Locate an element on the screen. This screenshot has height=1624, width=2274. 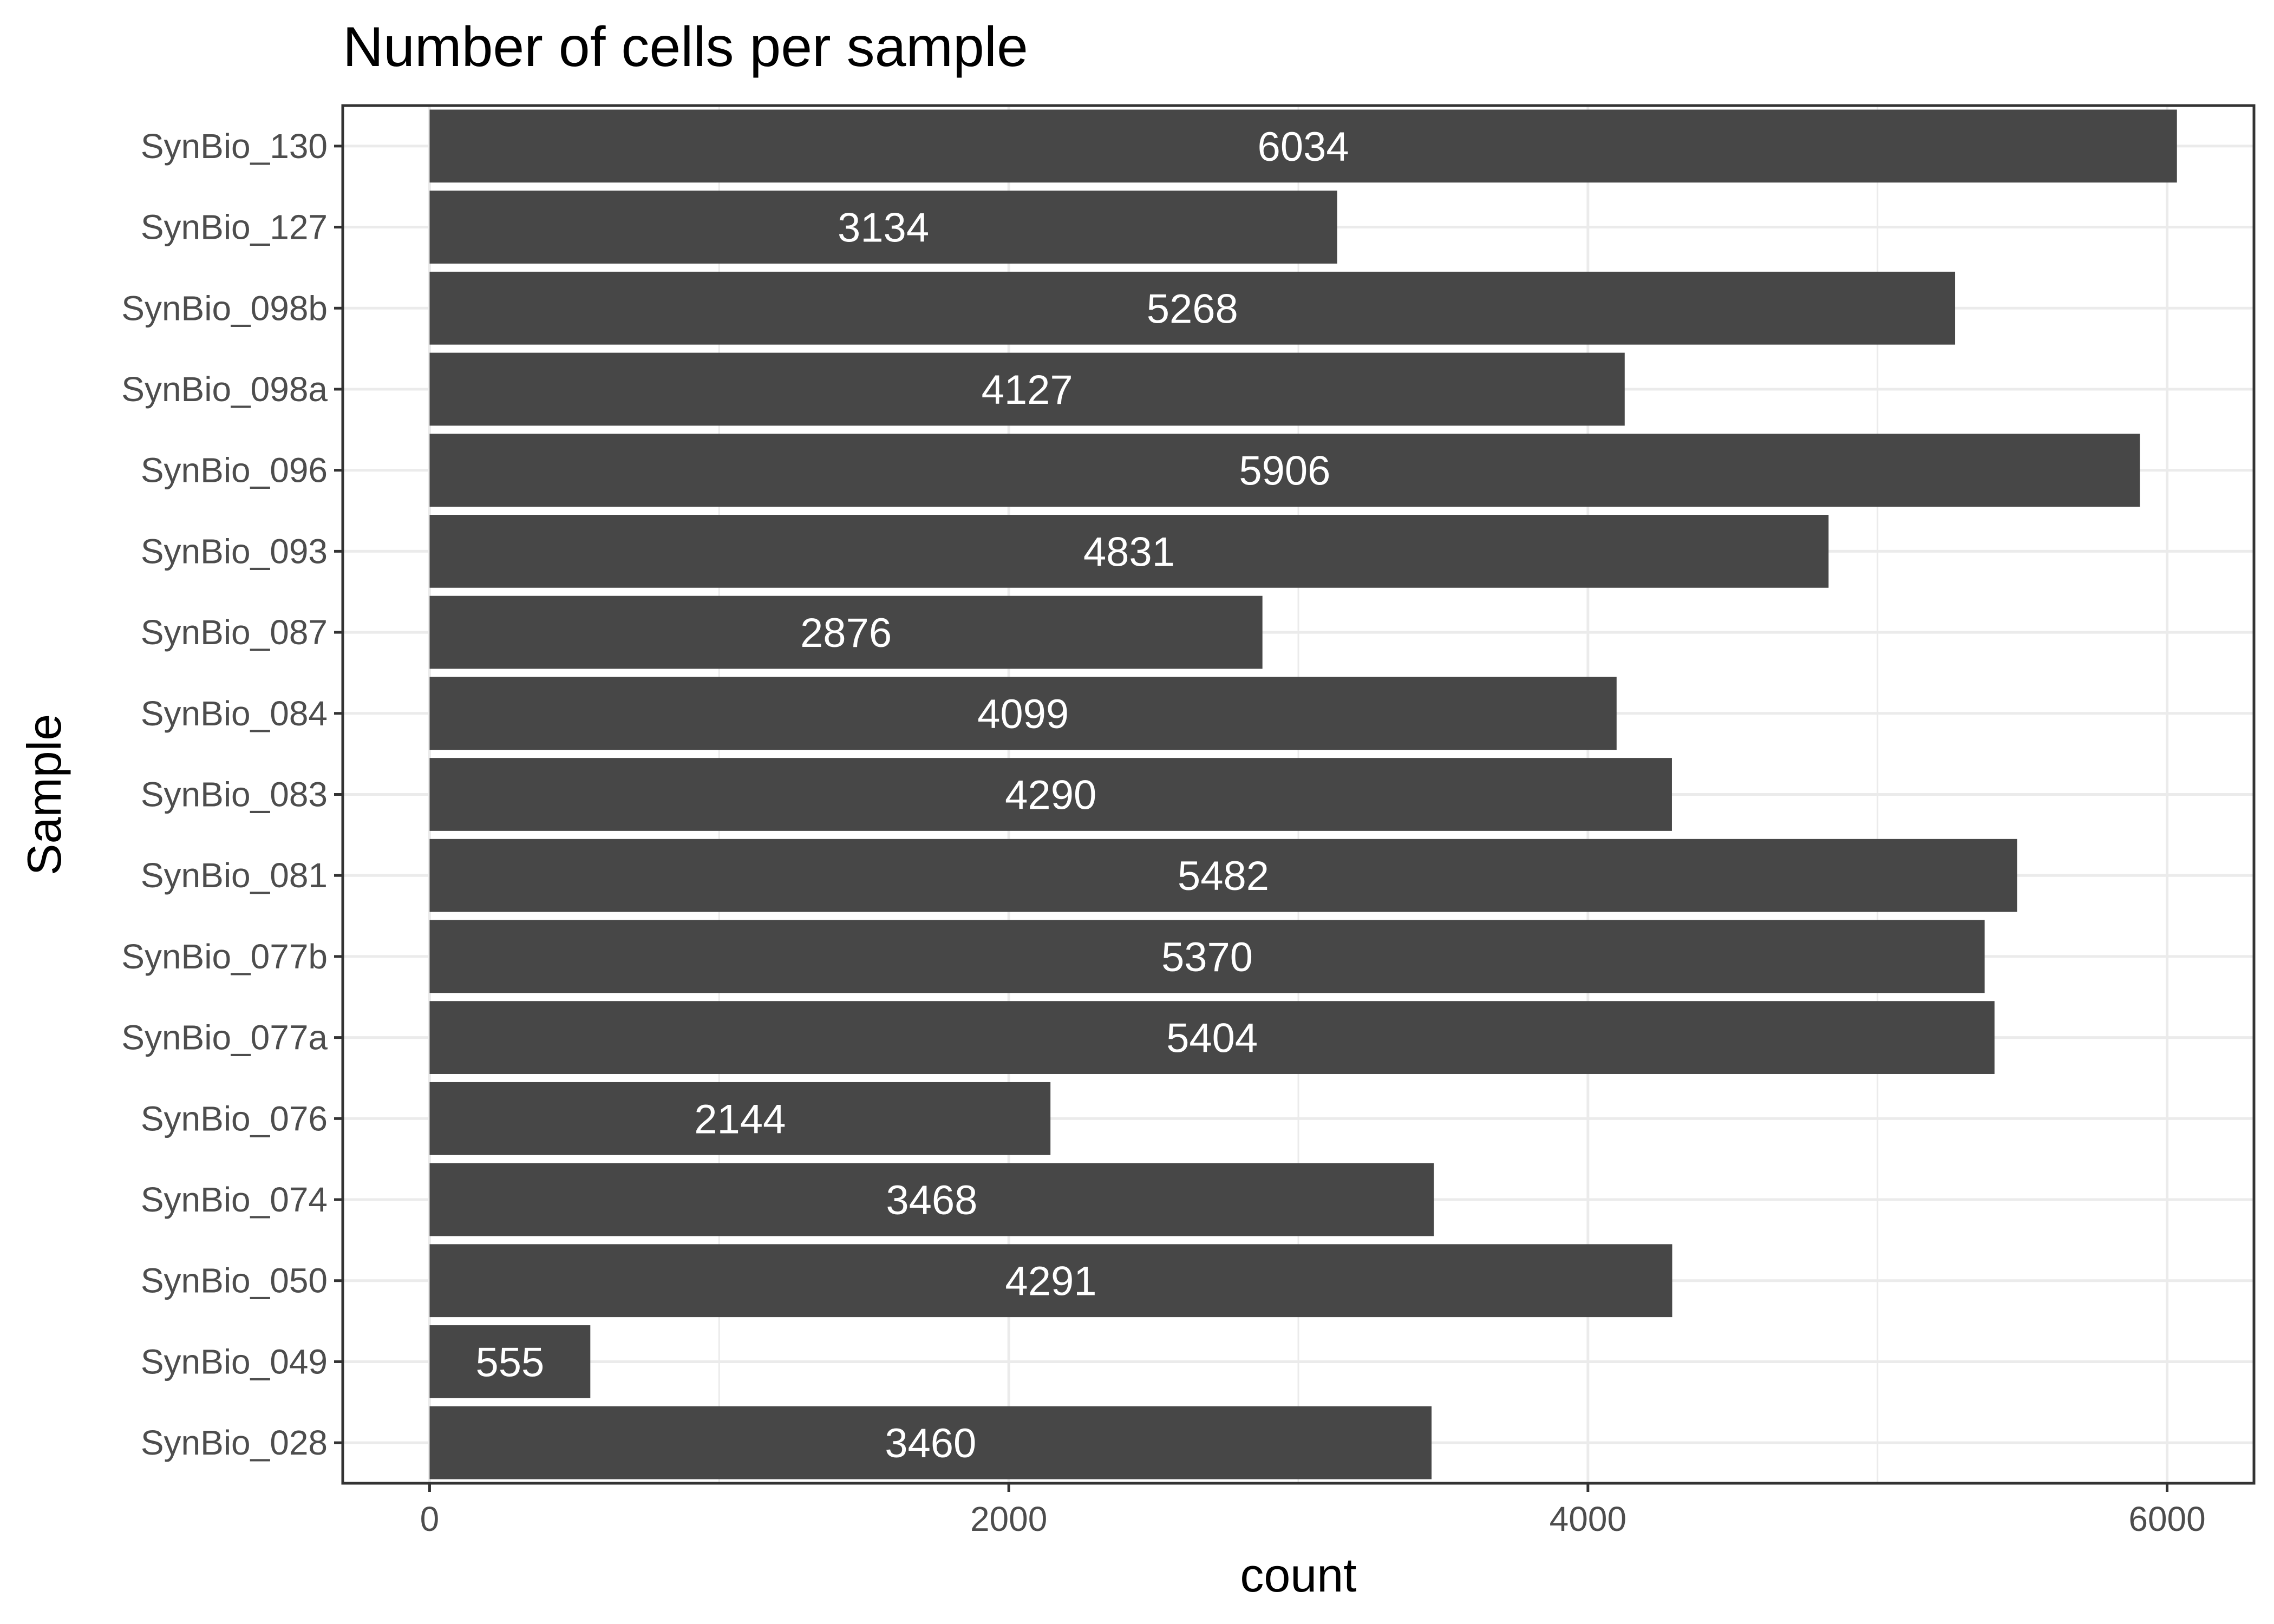
bar-value-label: 5404 is located at coordinates (1212, 1039).